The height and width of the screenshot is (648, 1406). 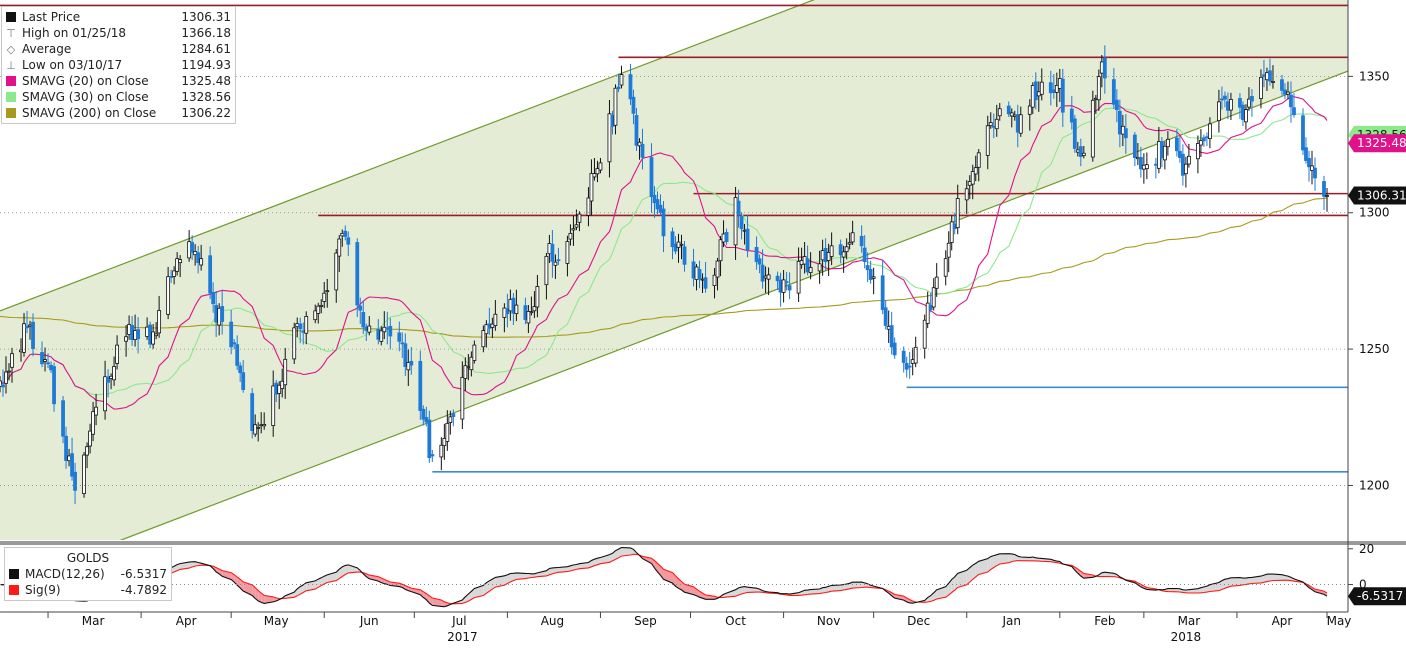 What do you see at coordinates (93, 621) in the screenshot?
I see `x-tick-label: Mar` at bounding box center [93, 621].